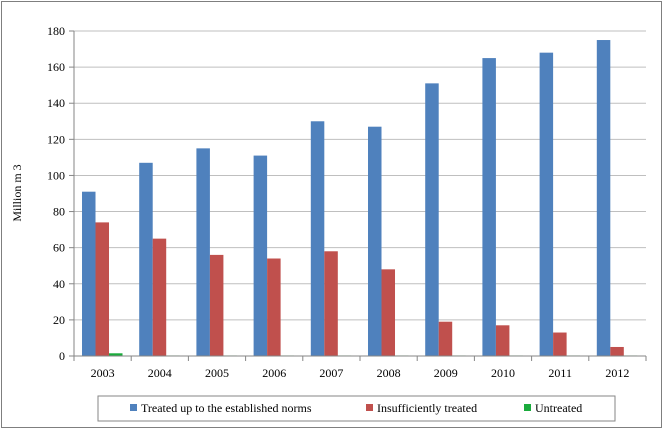 The height and width of the screenshot is (431, 665). I want to click on y-tick-label: 0, so click(62, 356).